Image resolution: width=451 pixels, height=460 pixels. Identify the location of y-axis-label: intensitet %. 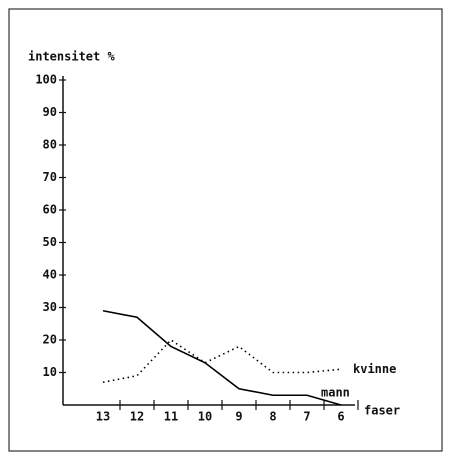
(71, 57).